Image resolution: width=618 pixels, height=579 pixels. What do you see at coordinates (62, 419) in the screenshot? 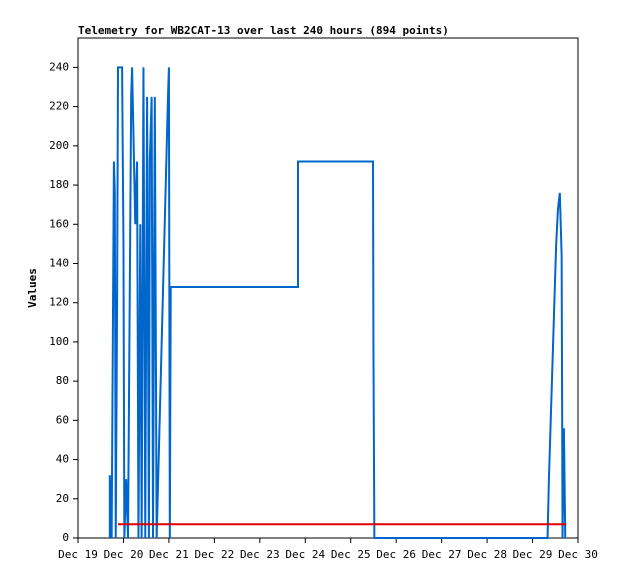
I see `y-tick-label: 60` at bounding box center [62, 419].